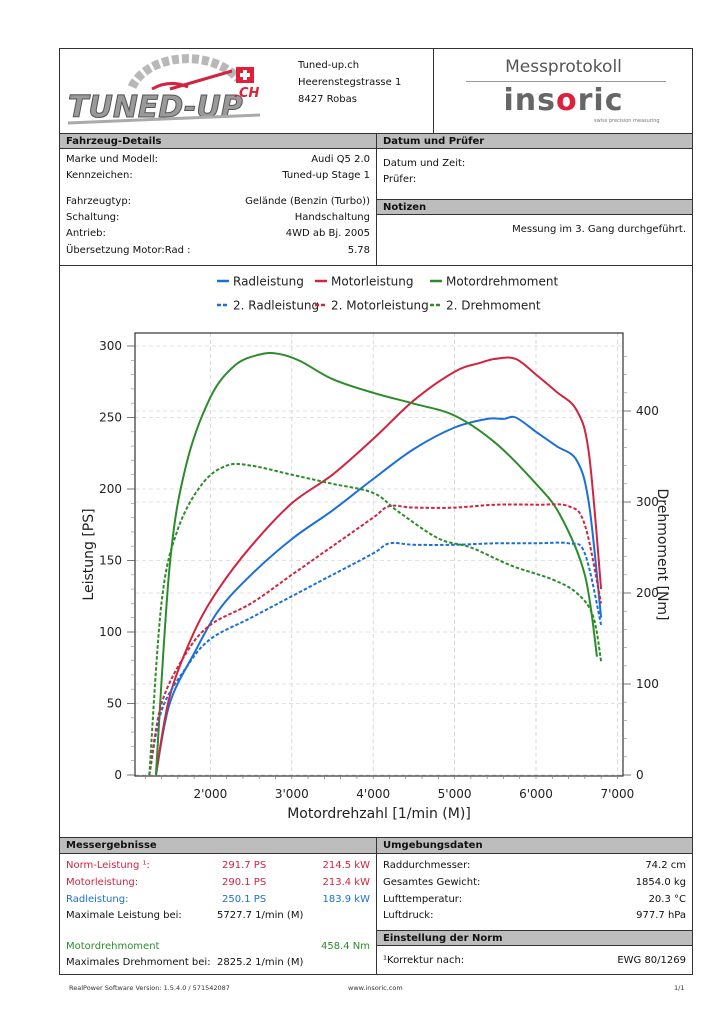 This screenshot has height=1024, width=724. Describe the element at coordinates (93, 217) in the screenshot. I see `vehicle-row-label: Schaltung:` at that location.